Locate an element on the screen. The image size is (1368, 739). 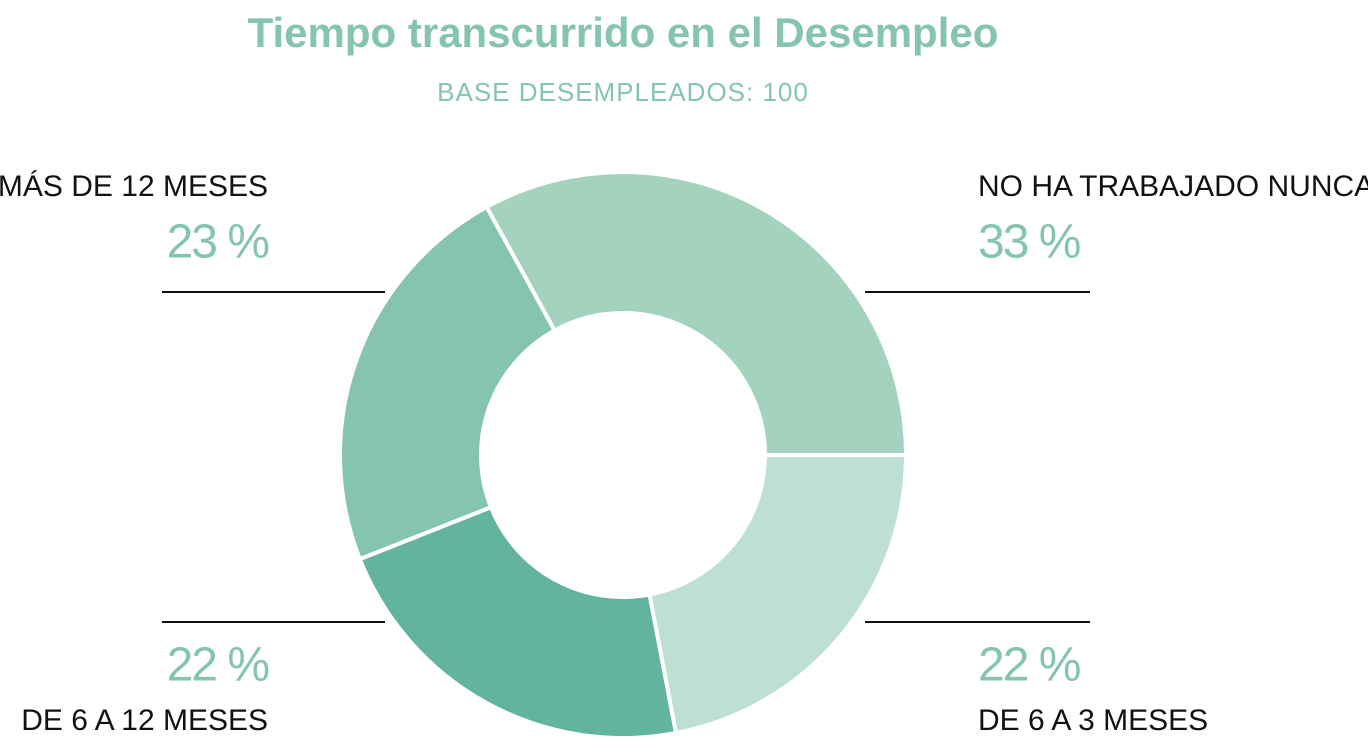
category-label: MÁS DE 12 MESES is located at coordinates (134, 186).